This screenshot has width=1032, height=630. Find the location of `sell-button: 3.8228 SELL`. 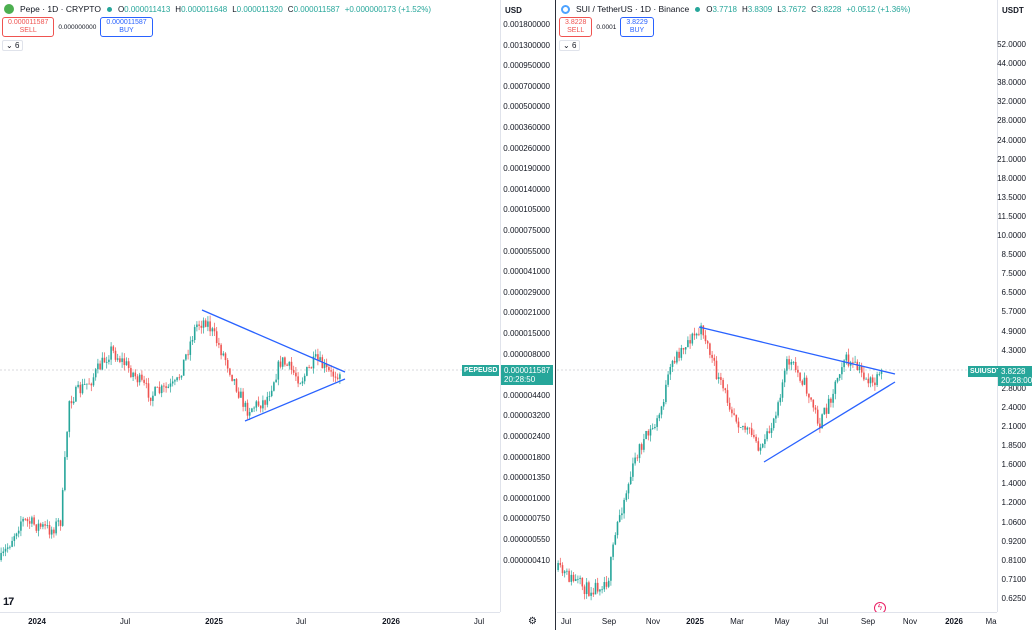

sell-button: 3.8228 SELL is located at coordinates (576, 27).